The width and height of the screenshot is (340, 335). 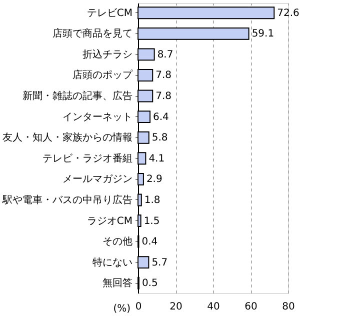 What do you see at coordinates (87, 158) in the screenshot?
I see `y-tick-label: テレビ・ラジオ番組` at bounding box center [87, 158].